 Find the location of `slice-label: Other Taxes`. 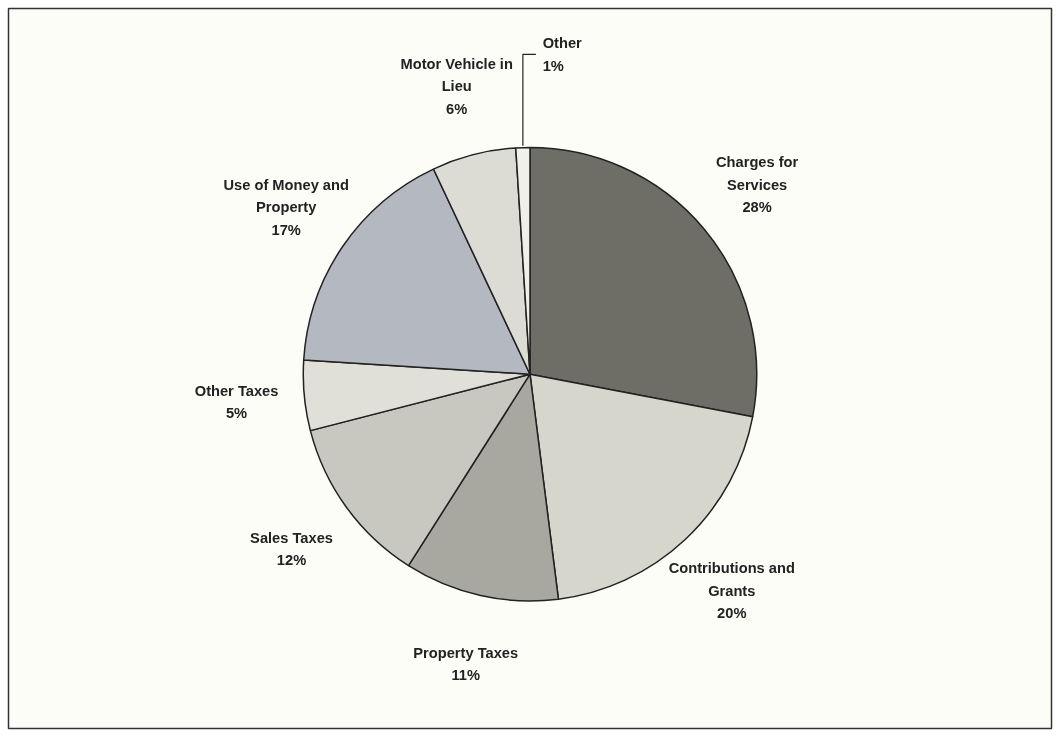

slice-label: Other Taxes is located at coordinates (236, 390).